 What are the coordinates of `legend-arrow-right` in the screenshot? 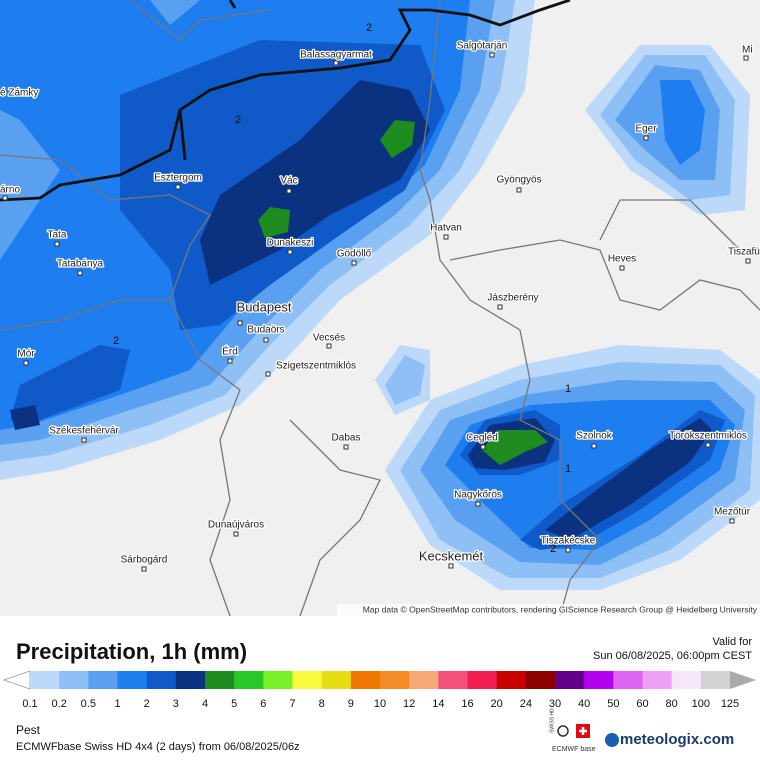 It's located at (743, 680).